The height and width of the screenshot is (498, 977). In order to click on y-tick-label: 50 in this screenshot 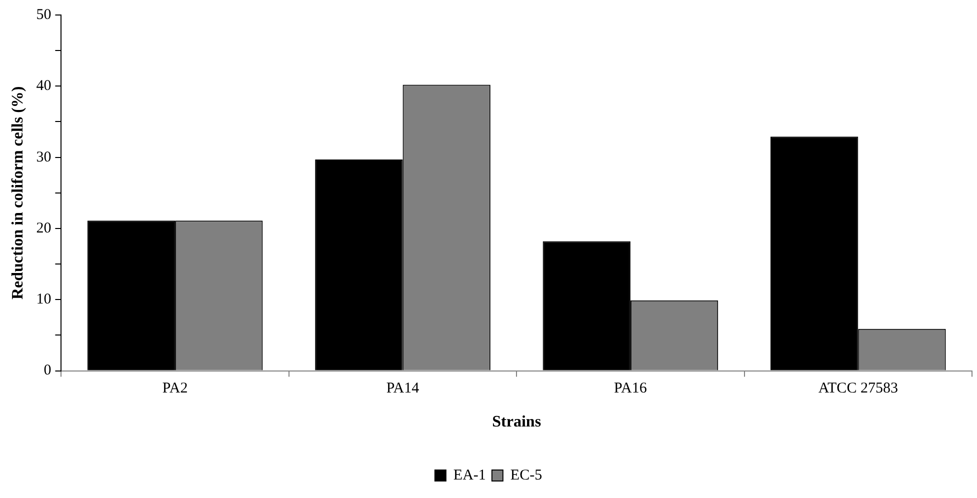, I will do `click(44, 14)`.